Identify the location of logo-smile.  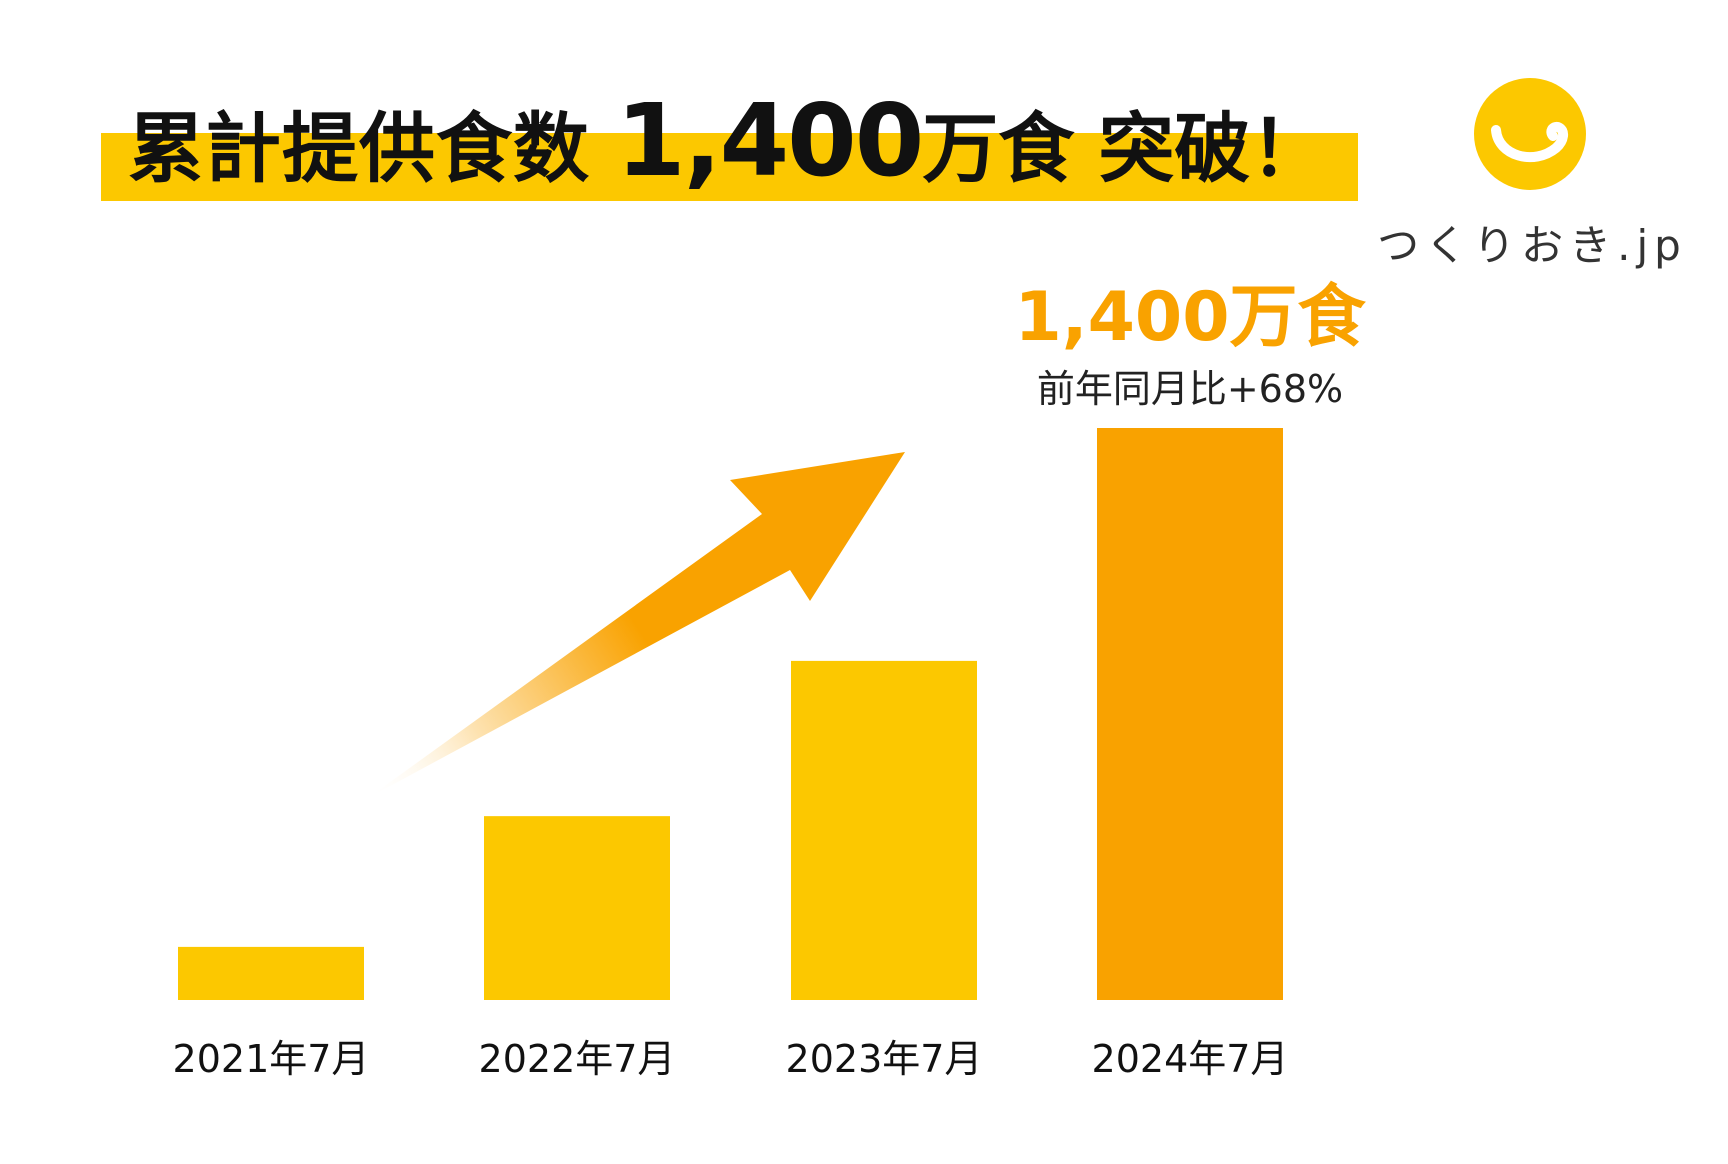
(1529, 141).